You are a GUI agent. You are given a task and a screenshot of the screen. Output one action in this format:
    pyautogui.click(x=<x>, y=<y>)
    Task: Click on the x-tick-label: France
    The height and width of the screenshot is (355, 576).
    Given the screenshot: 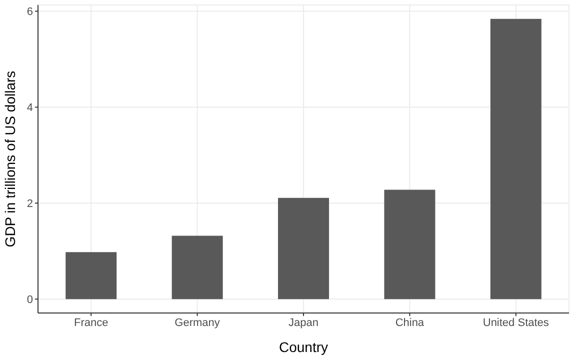 What is the action you would take?
    pyautogui.click(x=91, y=322)
    